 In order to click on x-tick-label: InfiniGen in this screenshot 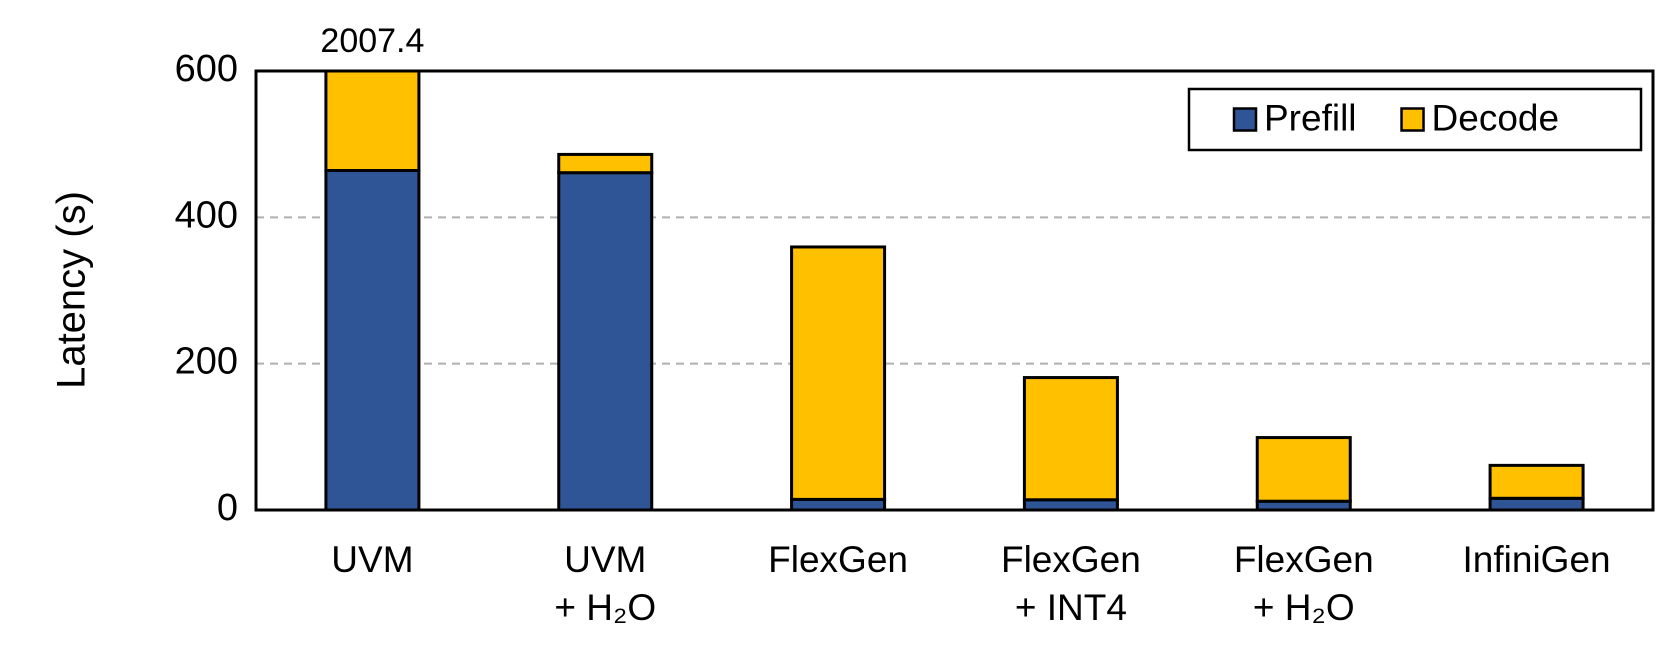, I will do `click(1537, 559)`.